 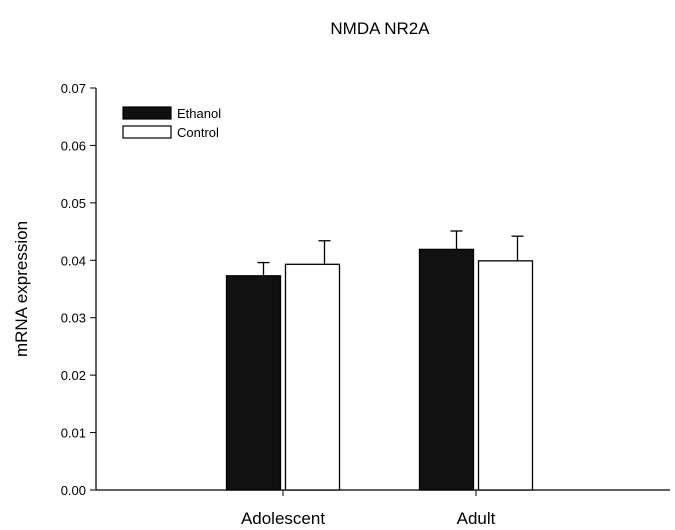 What do you see at coordinates (73, 375) in the screenshot?
I see `y-tick-label: 0.02` at bounding box center [73, 375].